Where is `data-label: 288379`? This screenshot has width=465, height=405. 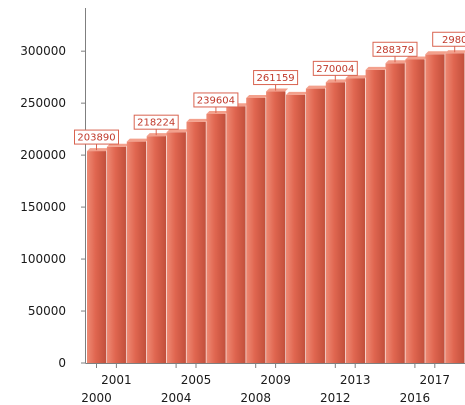
data-label: 288379 is located at coordinates (395, 50).